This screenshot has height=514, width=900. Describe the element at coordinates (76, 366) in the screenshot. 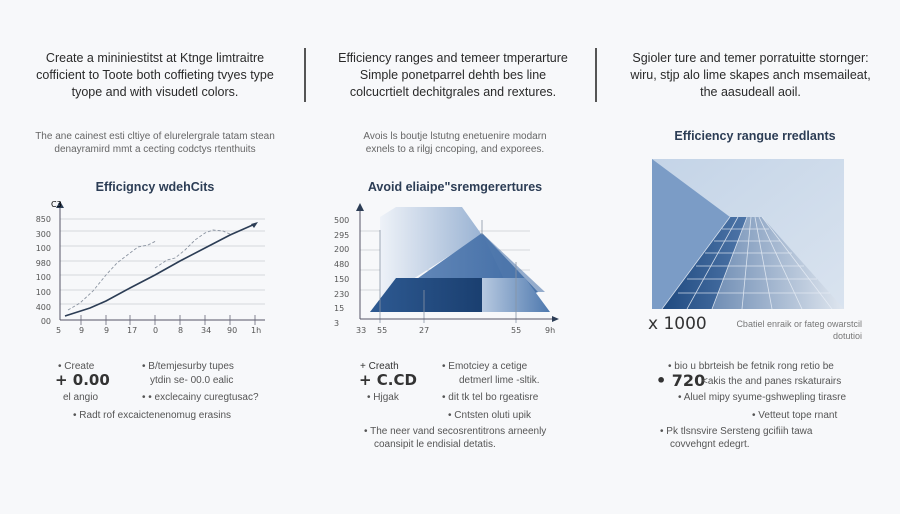

I see `note-left-top: • Create` at that location.